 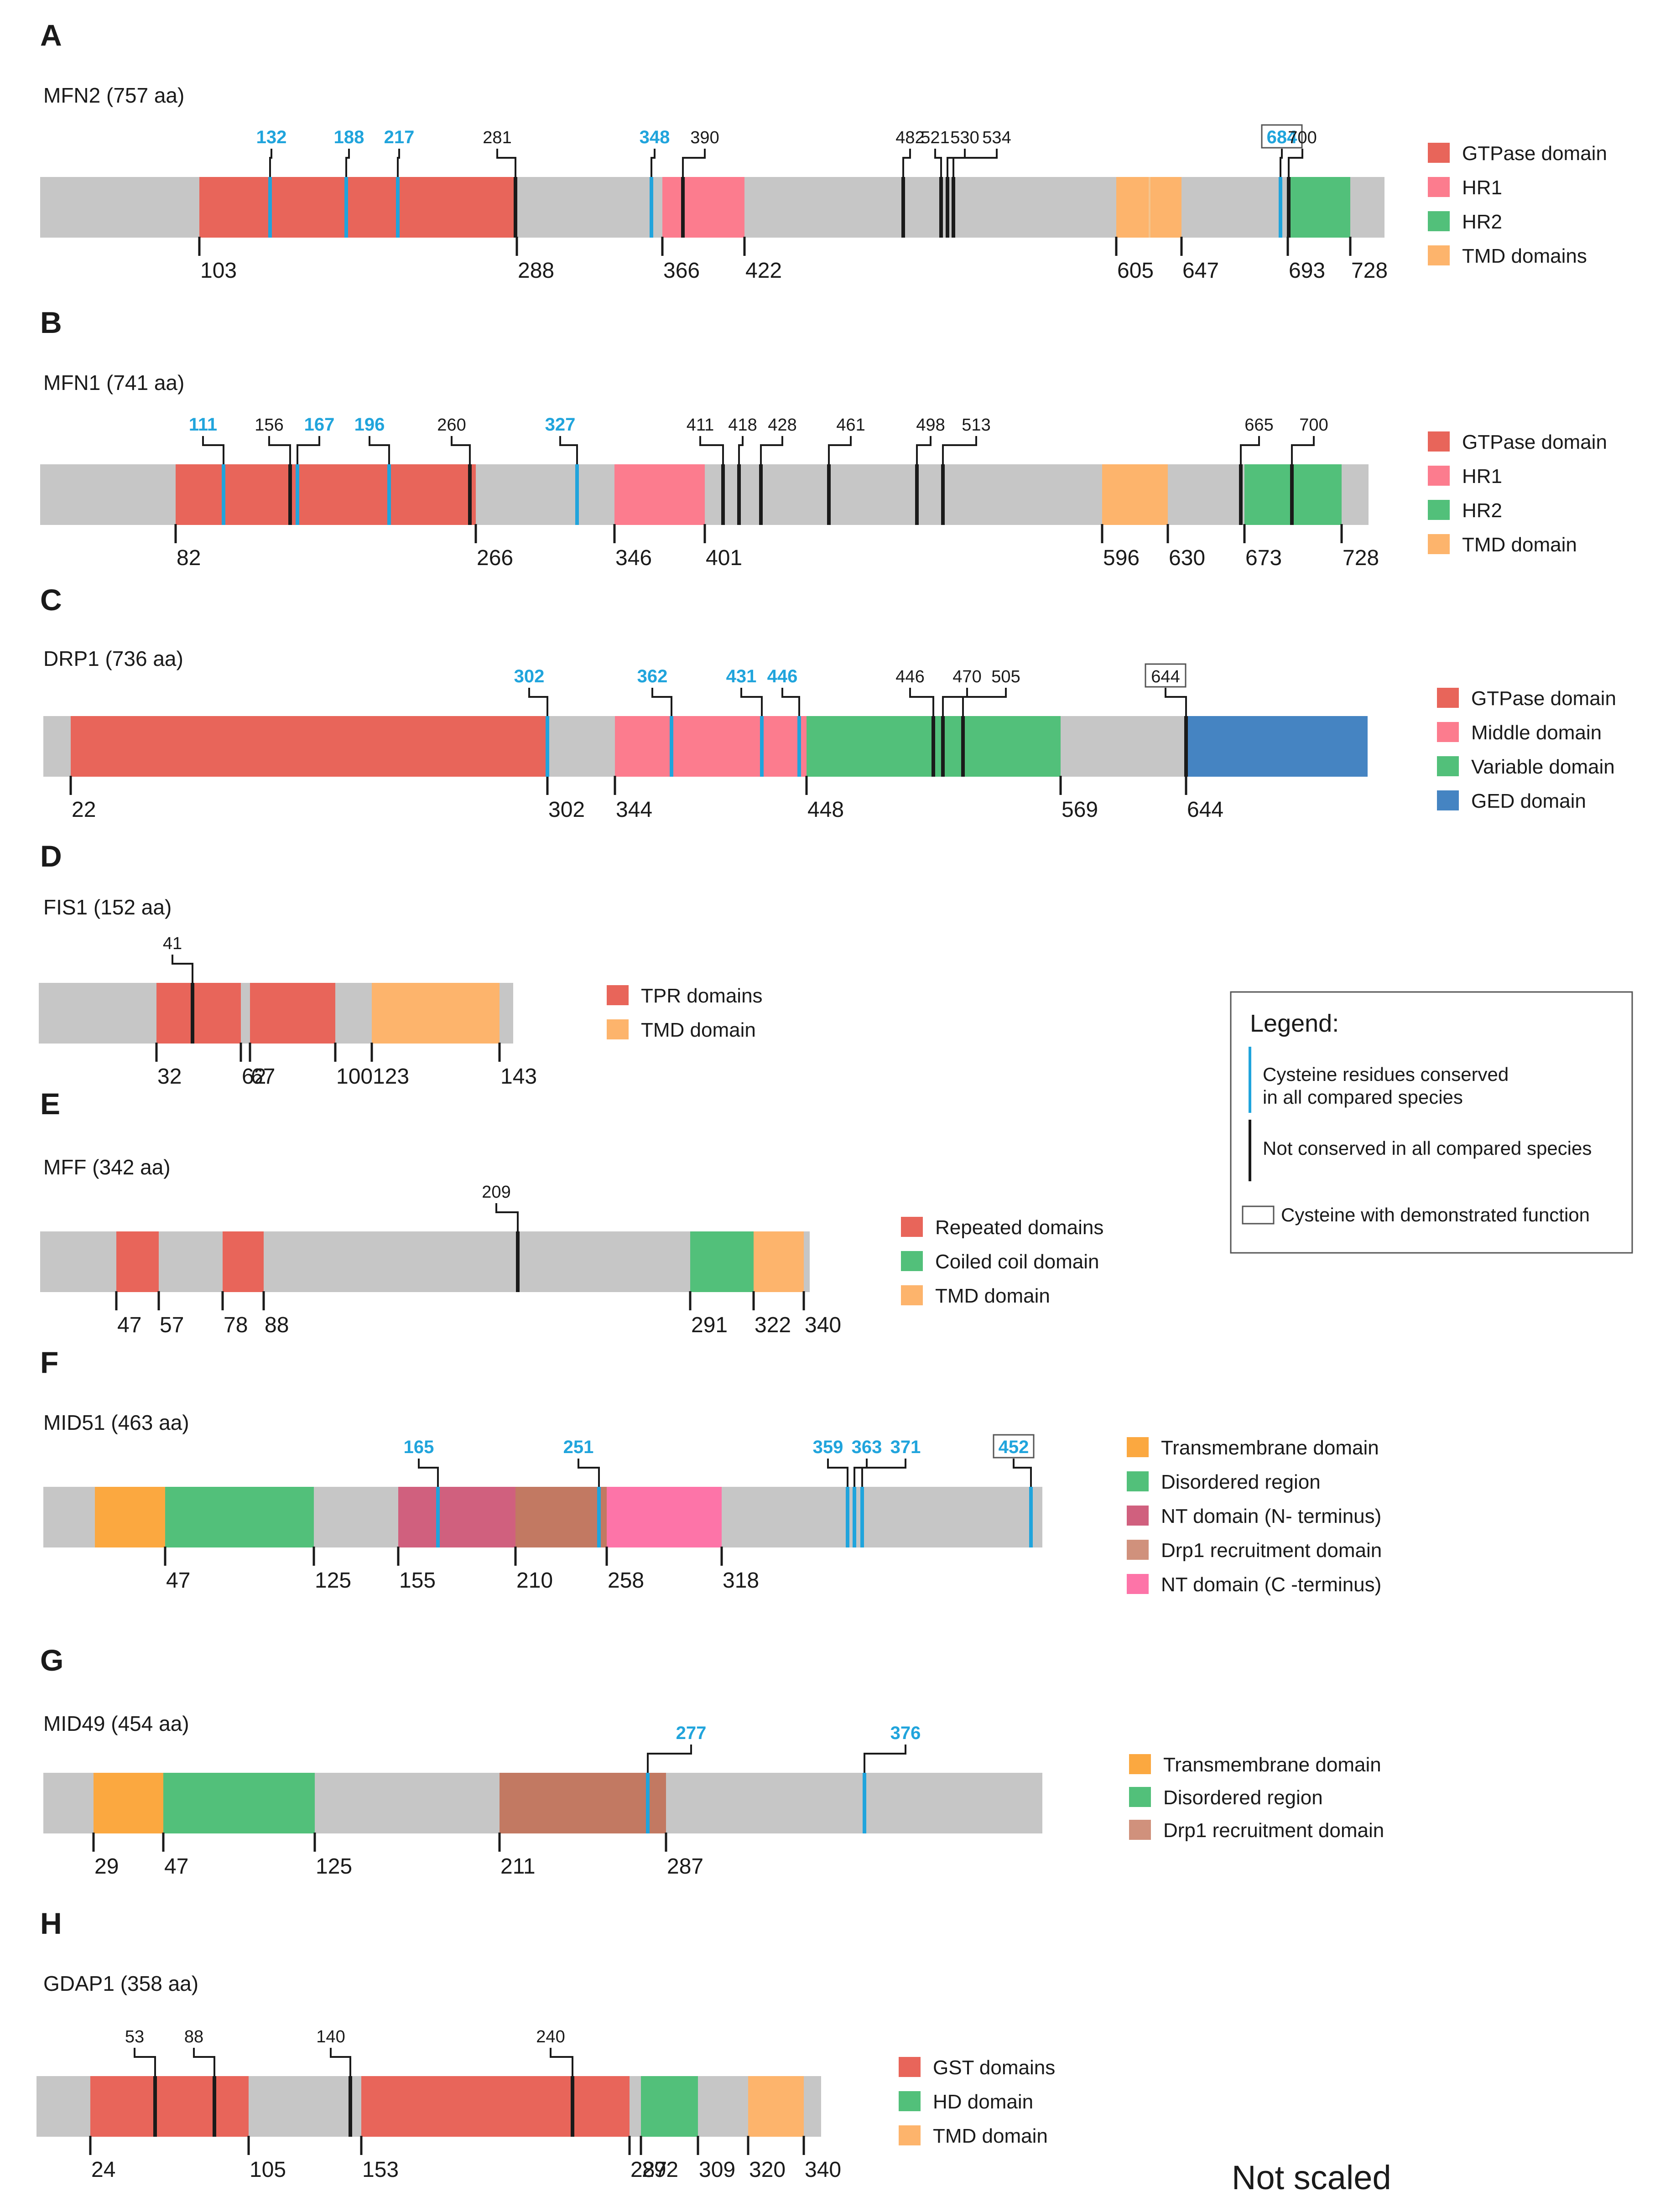 I want to click on cysteine-label: 53, so click(x=134, y=2037).